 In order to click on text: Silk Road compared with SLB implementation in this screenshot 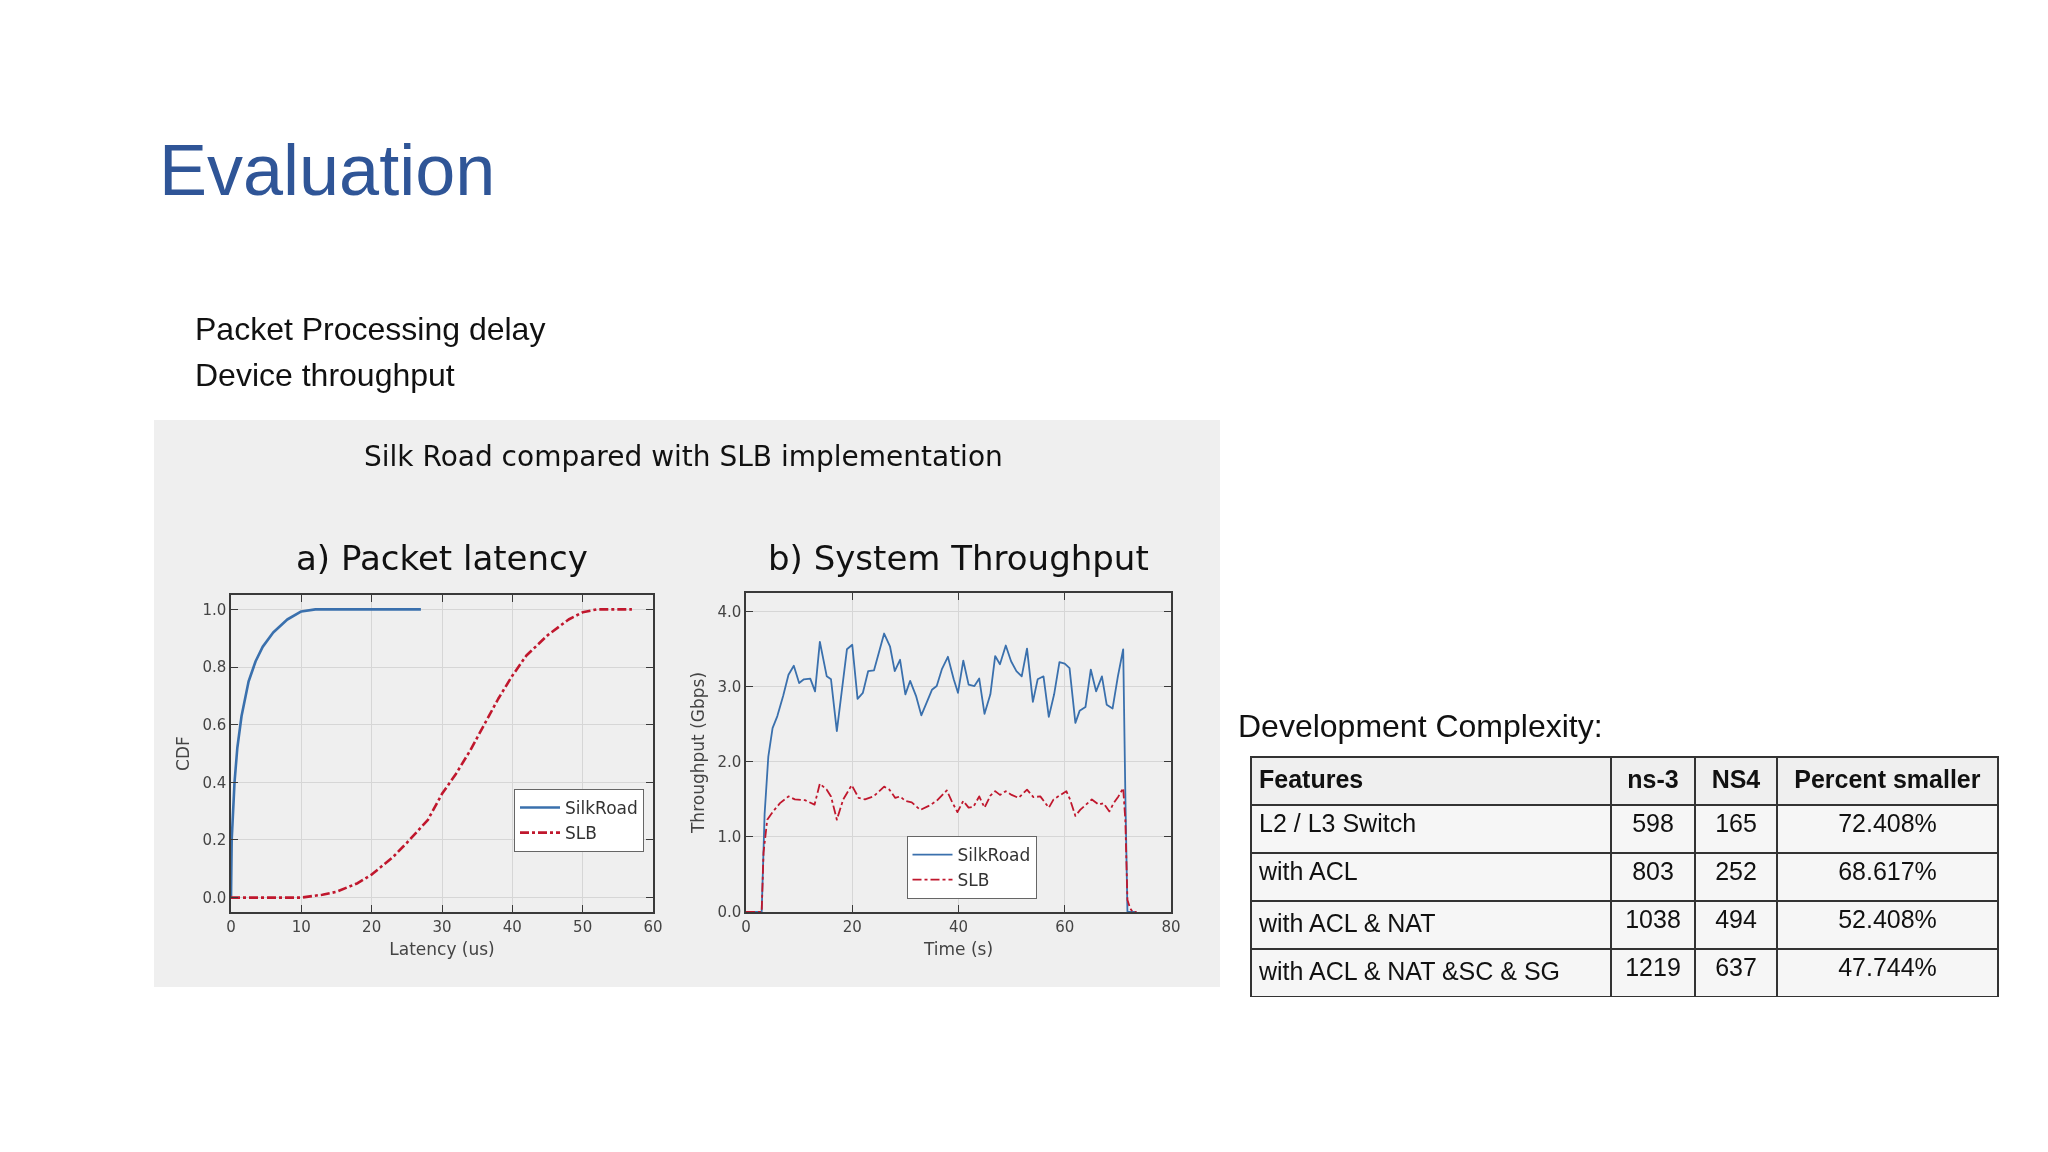, I will do `click(683, 456)`.